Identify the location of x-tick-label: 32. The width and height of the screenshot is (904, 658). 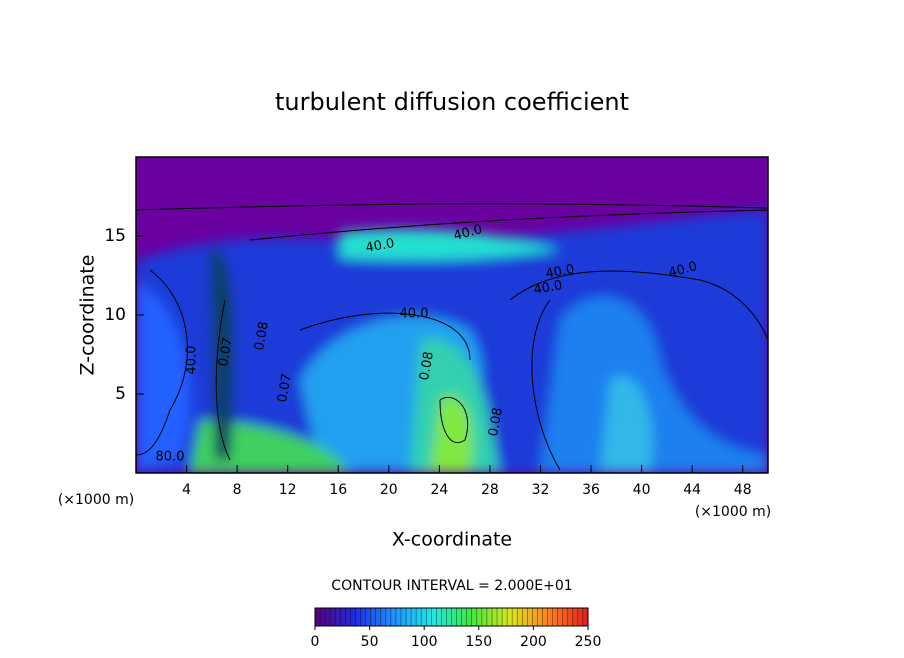
(541, 490).